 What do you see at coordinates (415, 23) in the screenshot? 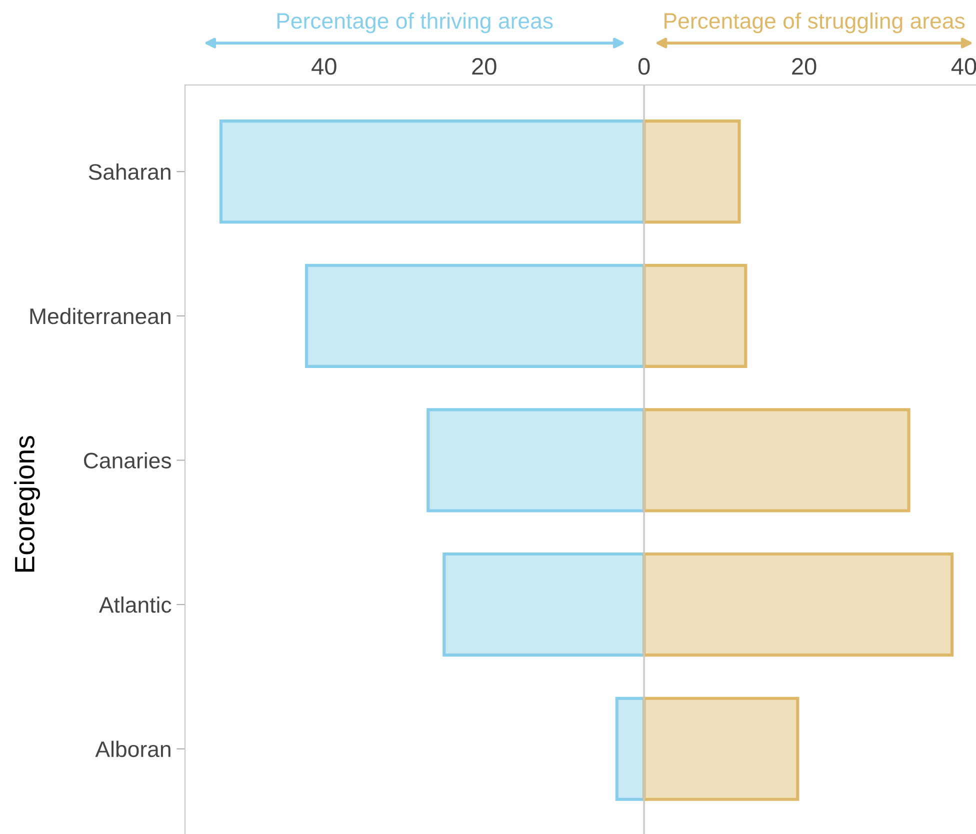
I see `text: Percentage of thriving areas` at bounding box center [415, 23].